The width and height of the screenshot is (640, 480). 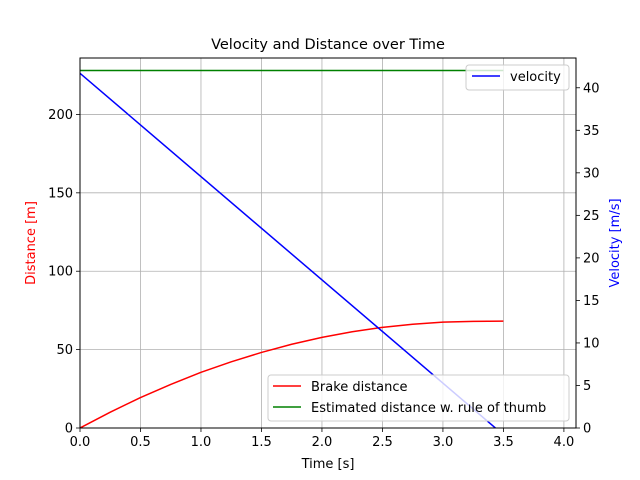 I want to click on x-tick-label: 1.5, so click(x=261, y=442).